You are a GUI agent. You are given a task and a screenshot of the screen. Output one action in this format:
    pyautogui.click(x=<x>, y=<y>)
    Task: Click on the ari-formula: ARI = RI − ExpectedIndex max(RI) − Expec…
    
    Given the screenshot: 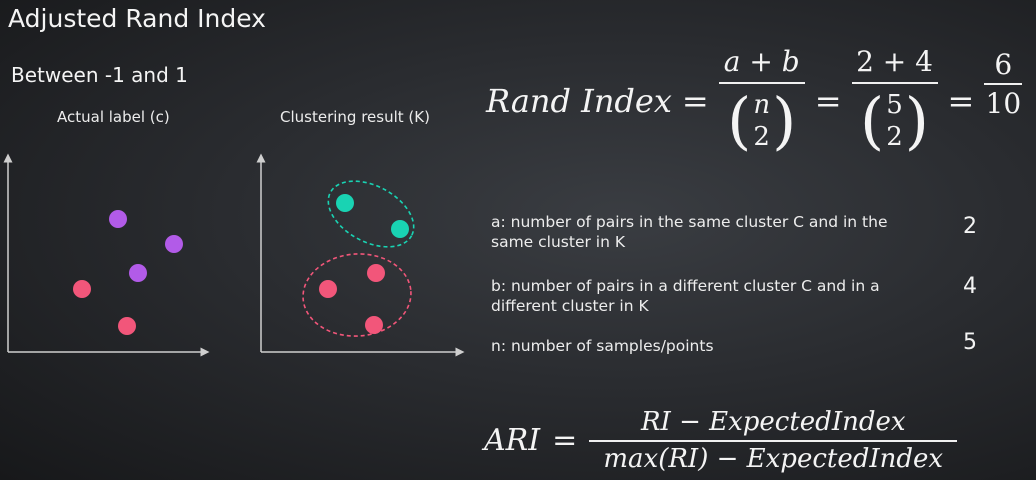 What is the action you would take?
    pyautogui.click(x=721, y=440)
    